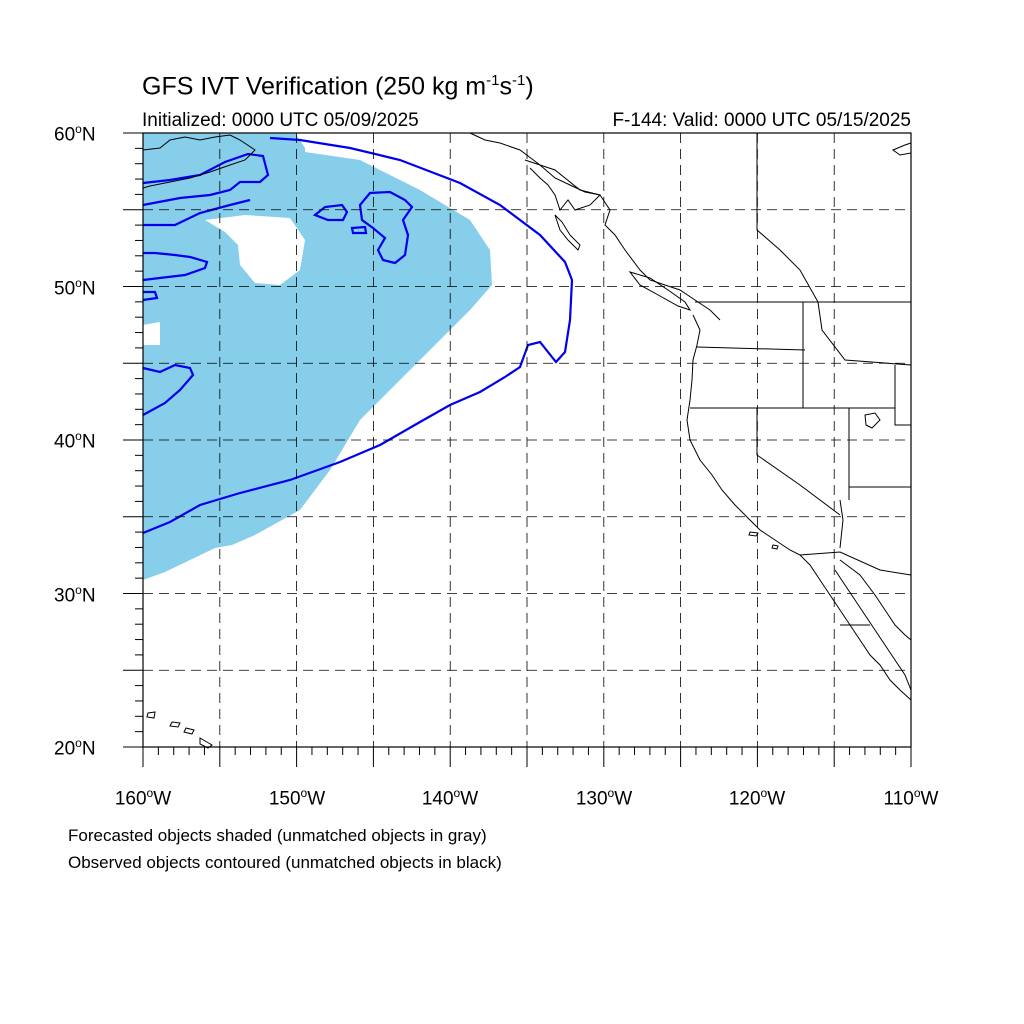 The image size is (1024, 1024). What do you see at coordinates (297, 798) in the screenshot?
I see `lon-label-150w: 150oW` at bounding box center [297, 798].